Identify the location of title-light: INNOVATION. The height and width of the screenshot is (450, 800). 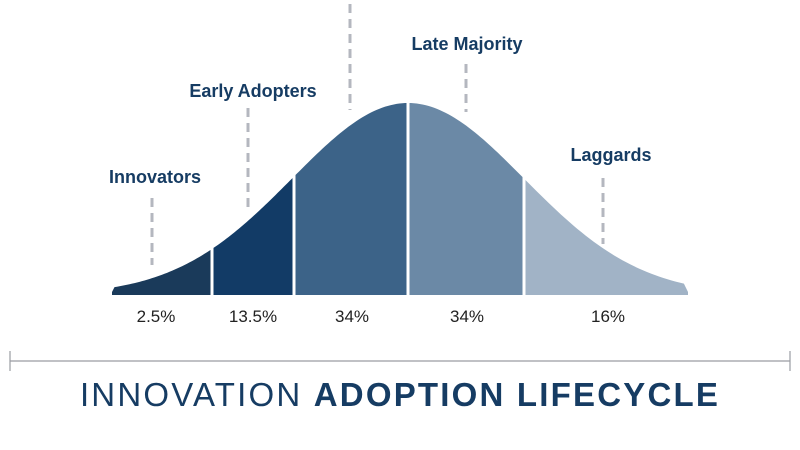
(191, 394).